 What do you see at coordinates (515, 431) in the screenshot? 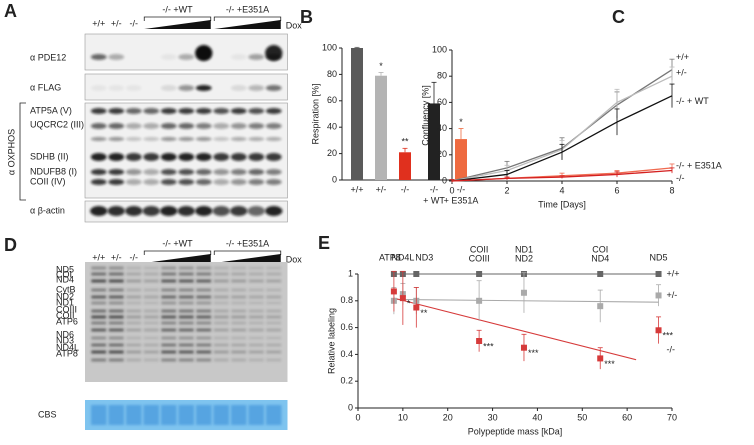
I see `x-axis-label: Polypeptide mass [kDa]` at bounding box center [515, 431].